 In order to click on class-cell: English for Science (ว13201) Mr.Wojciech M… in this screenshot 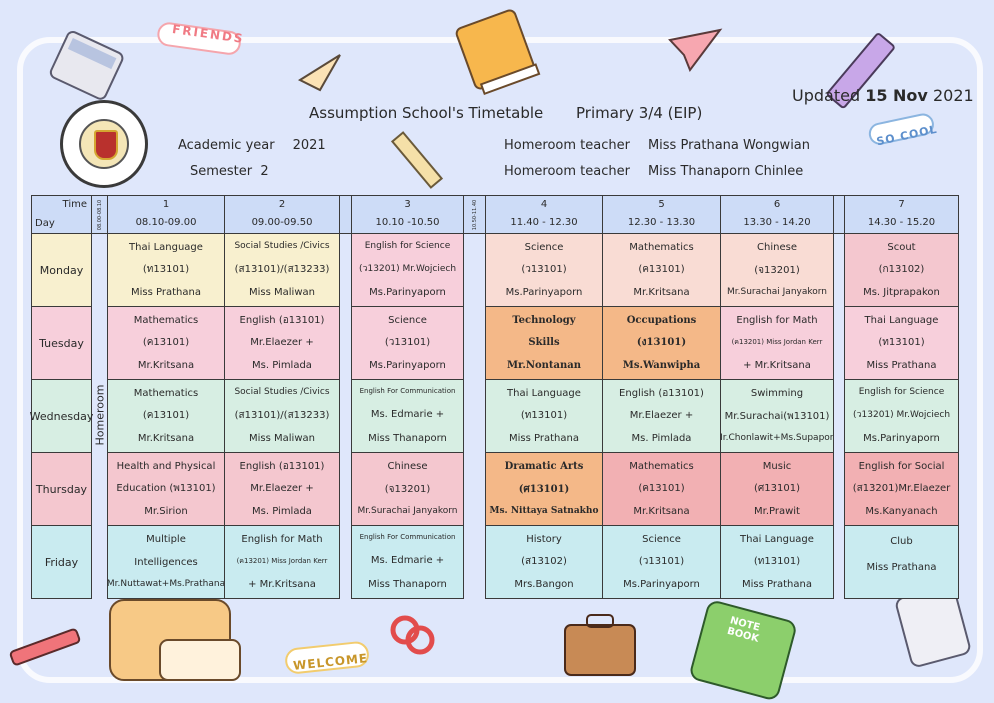, I will do `click(408, 270)`.